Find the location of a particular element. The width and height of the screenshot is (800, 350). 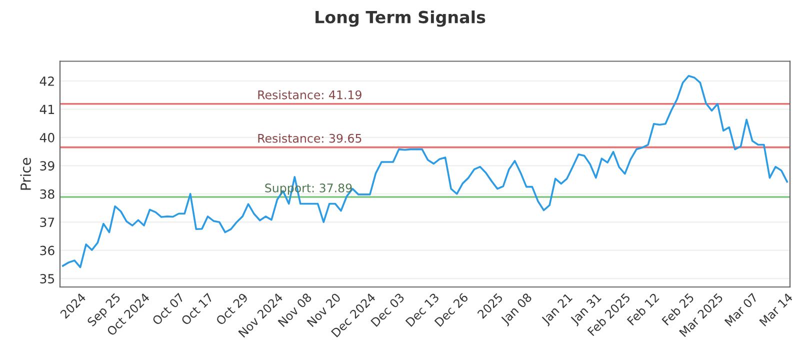

y-tick-label: 37 is located at coordinates (47, 223).